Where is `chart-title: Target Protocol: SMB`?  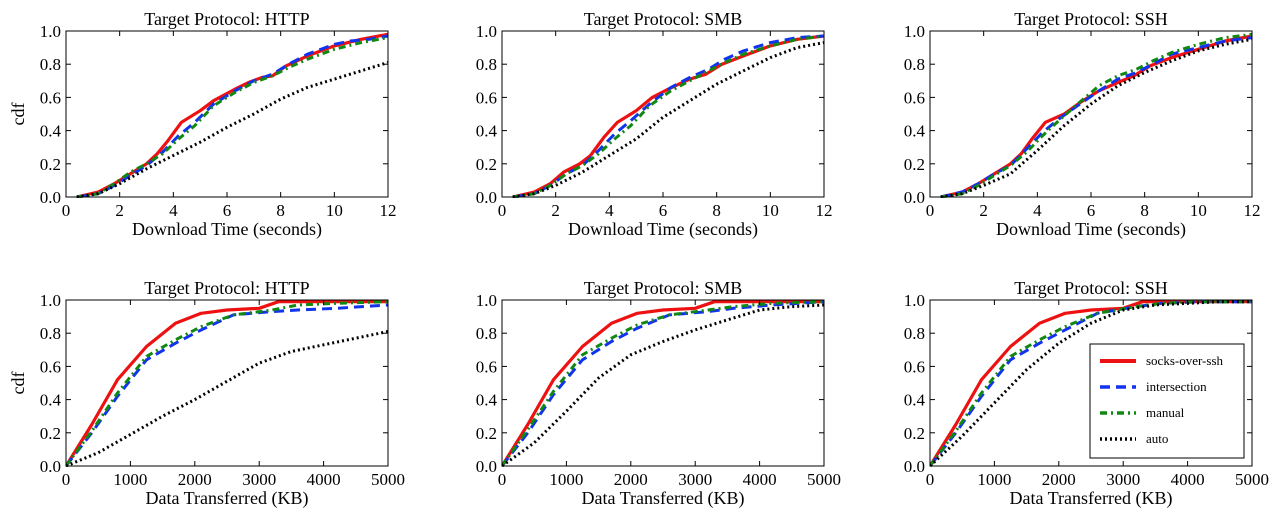 chart-title: Target Protocol: SMB is located at coordinates (663, 288).